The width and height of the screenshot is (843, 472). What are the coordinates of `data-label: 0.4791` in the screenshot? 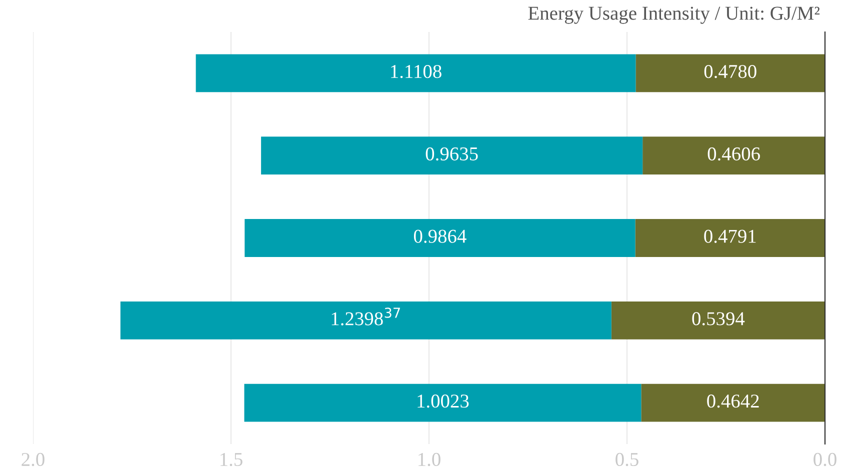 It's located at (730, 236).